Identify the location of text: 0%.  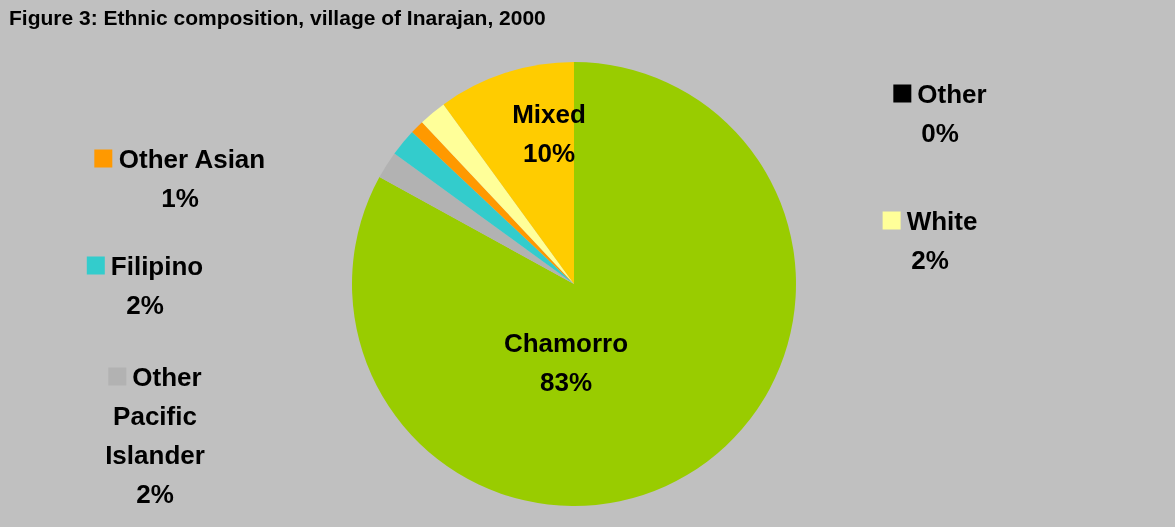
(940, 132).